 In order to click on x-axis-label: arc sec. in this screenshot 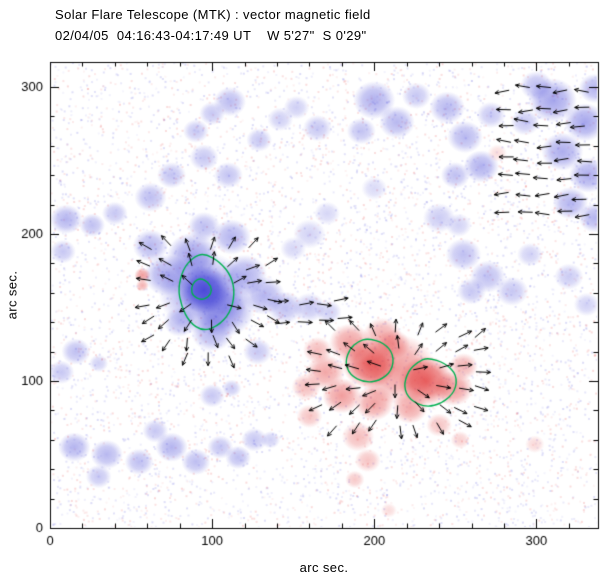, I will do `click(324, 567)`.